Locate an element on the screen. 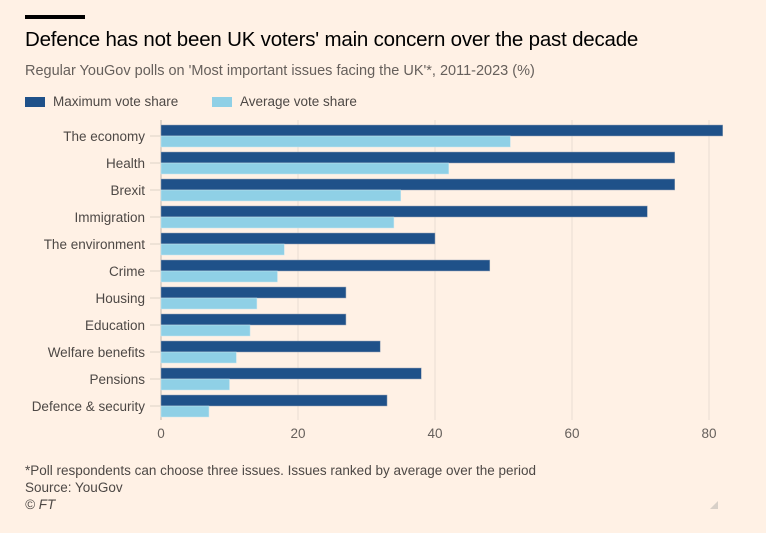 The width and height of the screenshot is (766, 533). category-label: Education is located at coordinates (115, 325).